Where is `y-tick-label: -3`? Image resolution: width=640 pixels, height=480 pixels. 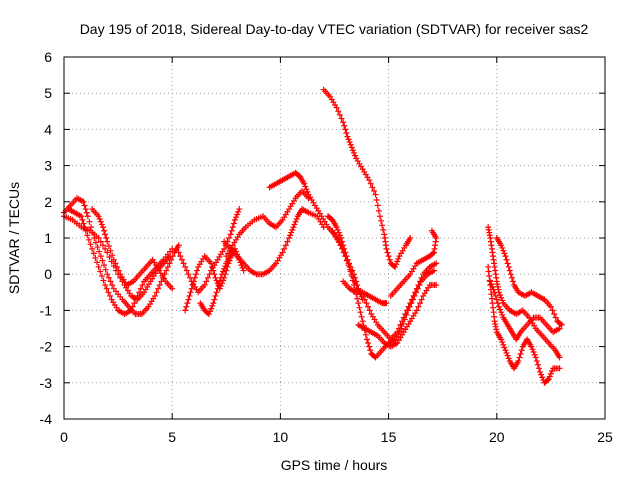
y-tick-label: -3 is located at coordinates (46, 383).